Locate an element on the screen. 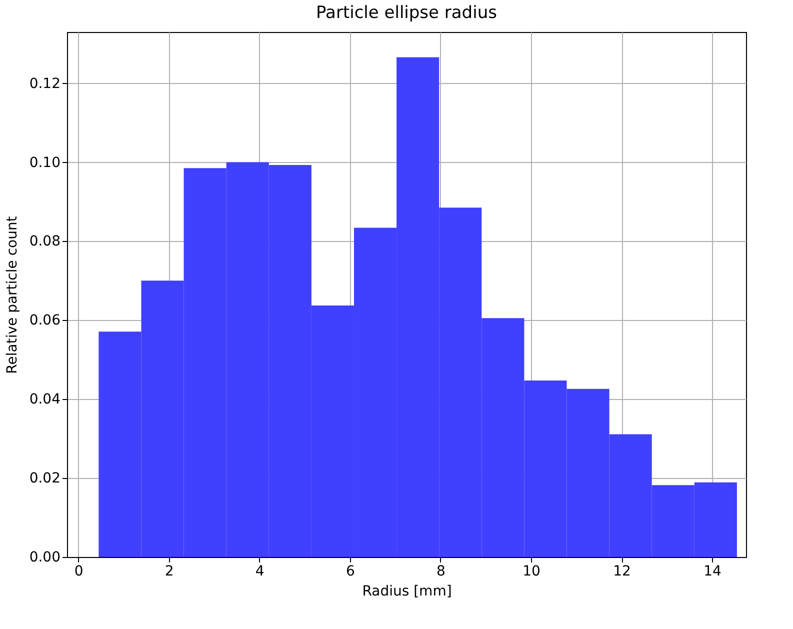 This screenshot has width=793, height=629. y-tick-label: 0.00 is located at coordinates (44, 558).